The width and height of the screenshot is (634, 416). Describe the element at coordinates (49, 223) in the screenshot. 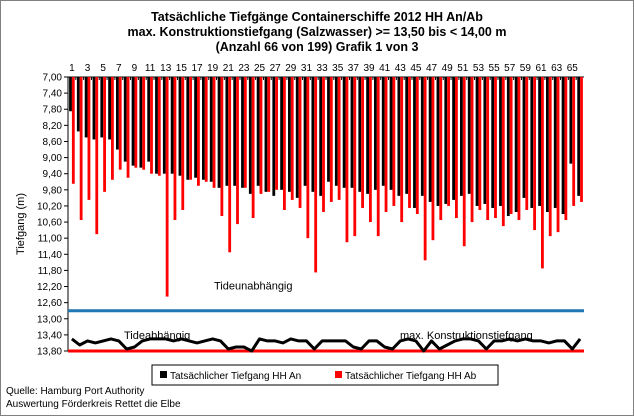

I see `y-tick-label: 10,60` at that location.